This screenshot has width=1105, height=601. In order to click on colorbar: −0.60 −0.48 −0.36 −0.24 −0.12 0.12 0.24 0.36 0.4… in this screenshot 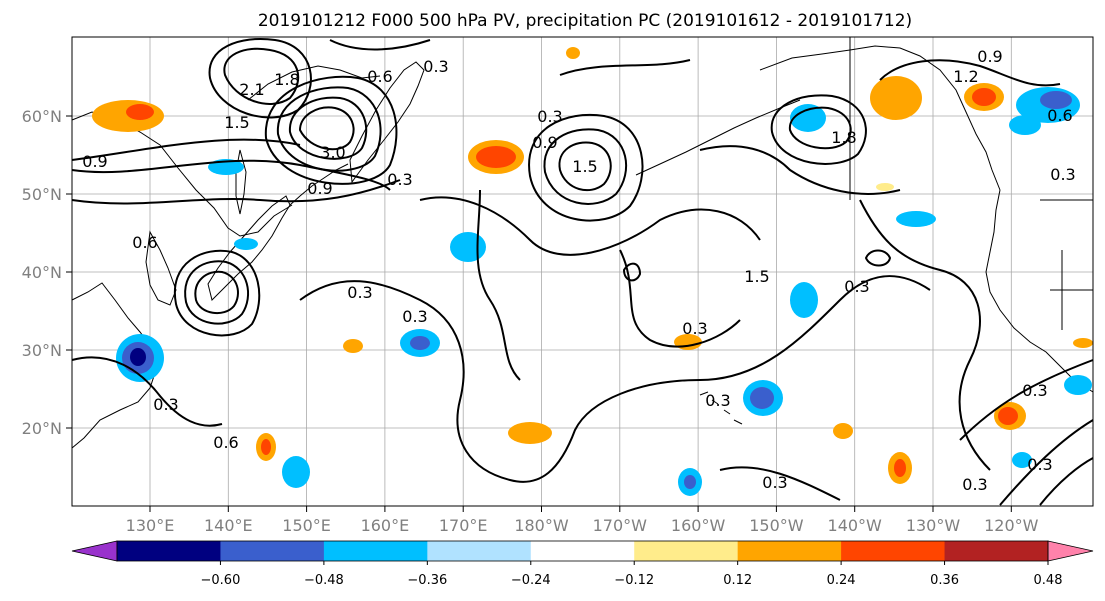, I will do `click(582, 564)`.